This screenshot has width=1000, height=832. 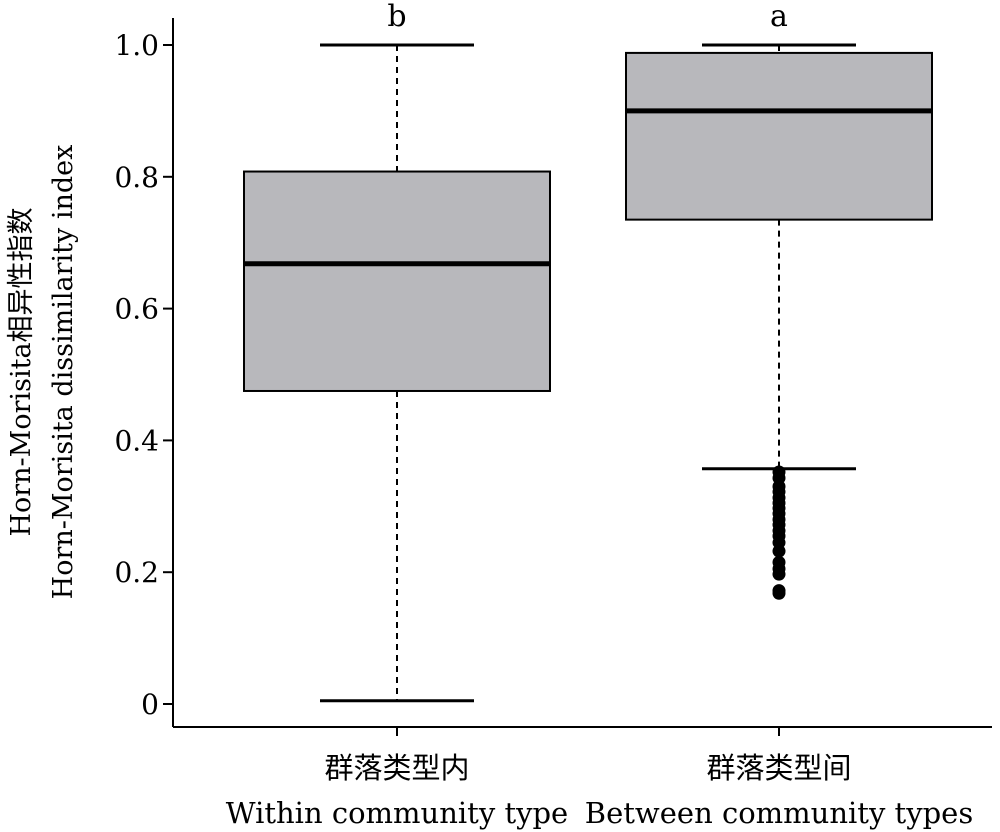 I want to click on y-tick-label: 0, so click(x=150, y=704).